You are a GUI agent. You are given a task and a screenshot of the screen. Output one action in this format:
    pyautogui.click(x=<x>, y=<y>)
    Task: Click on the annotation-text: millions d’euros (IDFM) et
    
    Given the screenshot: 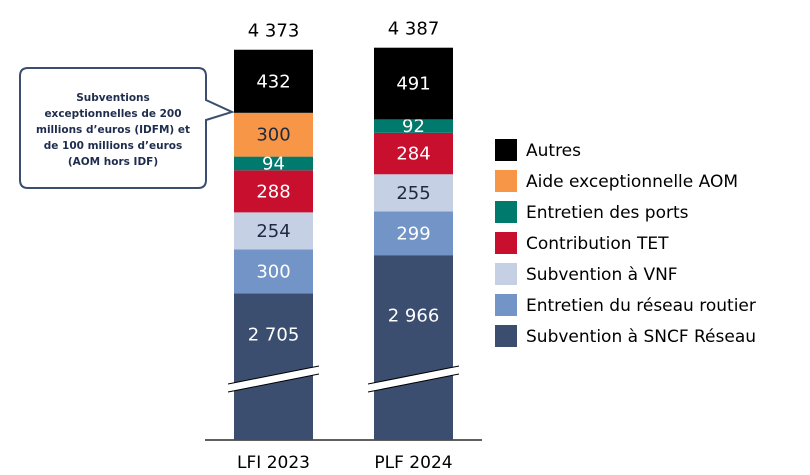 What is the action you would take?
    pyautogui.click(x=113, y=130)
    